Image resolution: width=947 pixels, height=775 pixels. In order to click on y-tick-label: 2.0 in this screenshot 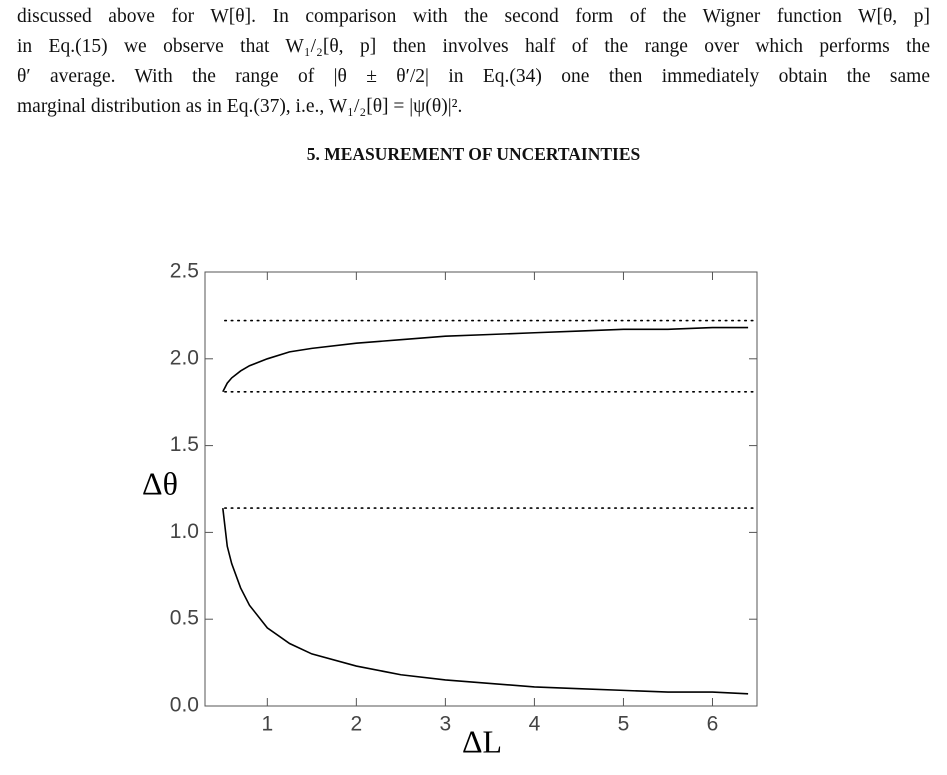, I will do `click(184, 357)`.